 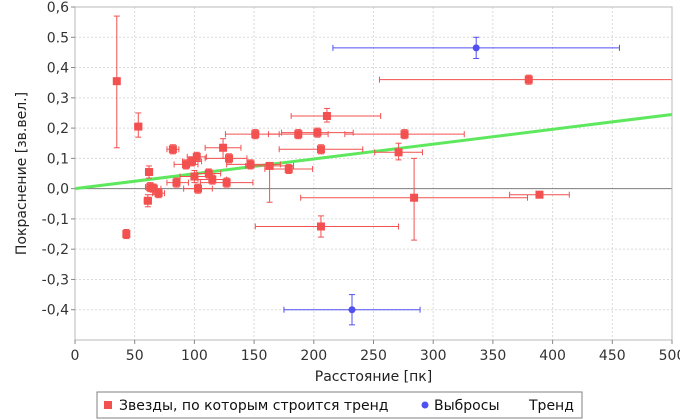 What do you see at coordinates (612, 356) in the screenshot?
I see `x-tick-label: 450` at bounding box center [612, 356].